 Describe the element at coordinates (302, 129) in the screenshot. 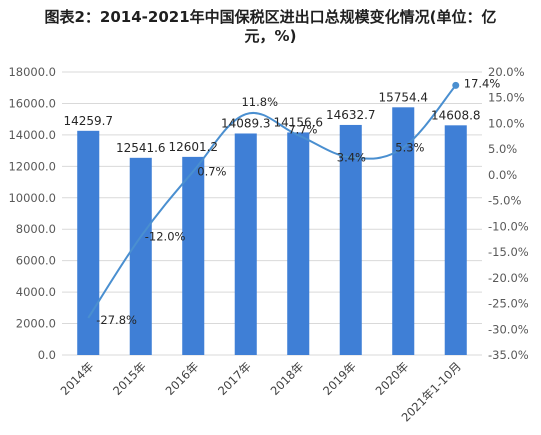

I see `line-value-label: 7.7%` at that location.